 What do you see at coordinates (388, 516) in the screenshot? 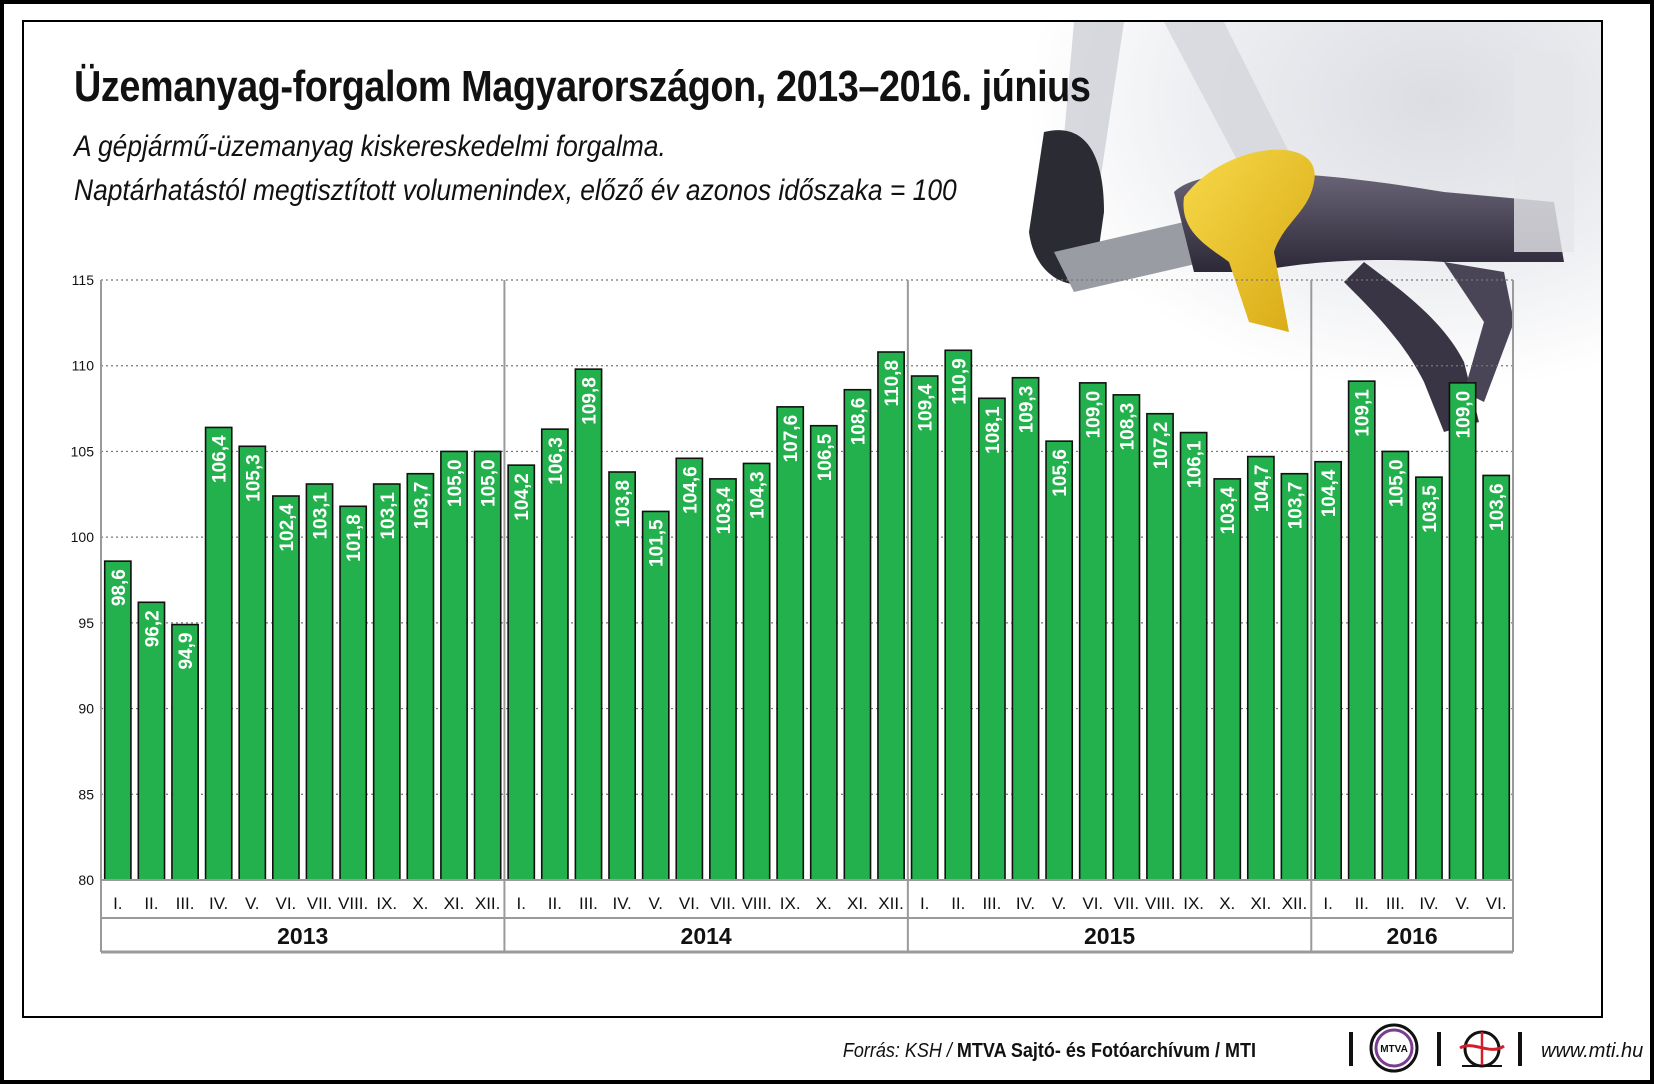
I see `bar-value-label: 103,1` at bounding box center [388, 516].